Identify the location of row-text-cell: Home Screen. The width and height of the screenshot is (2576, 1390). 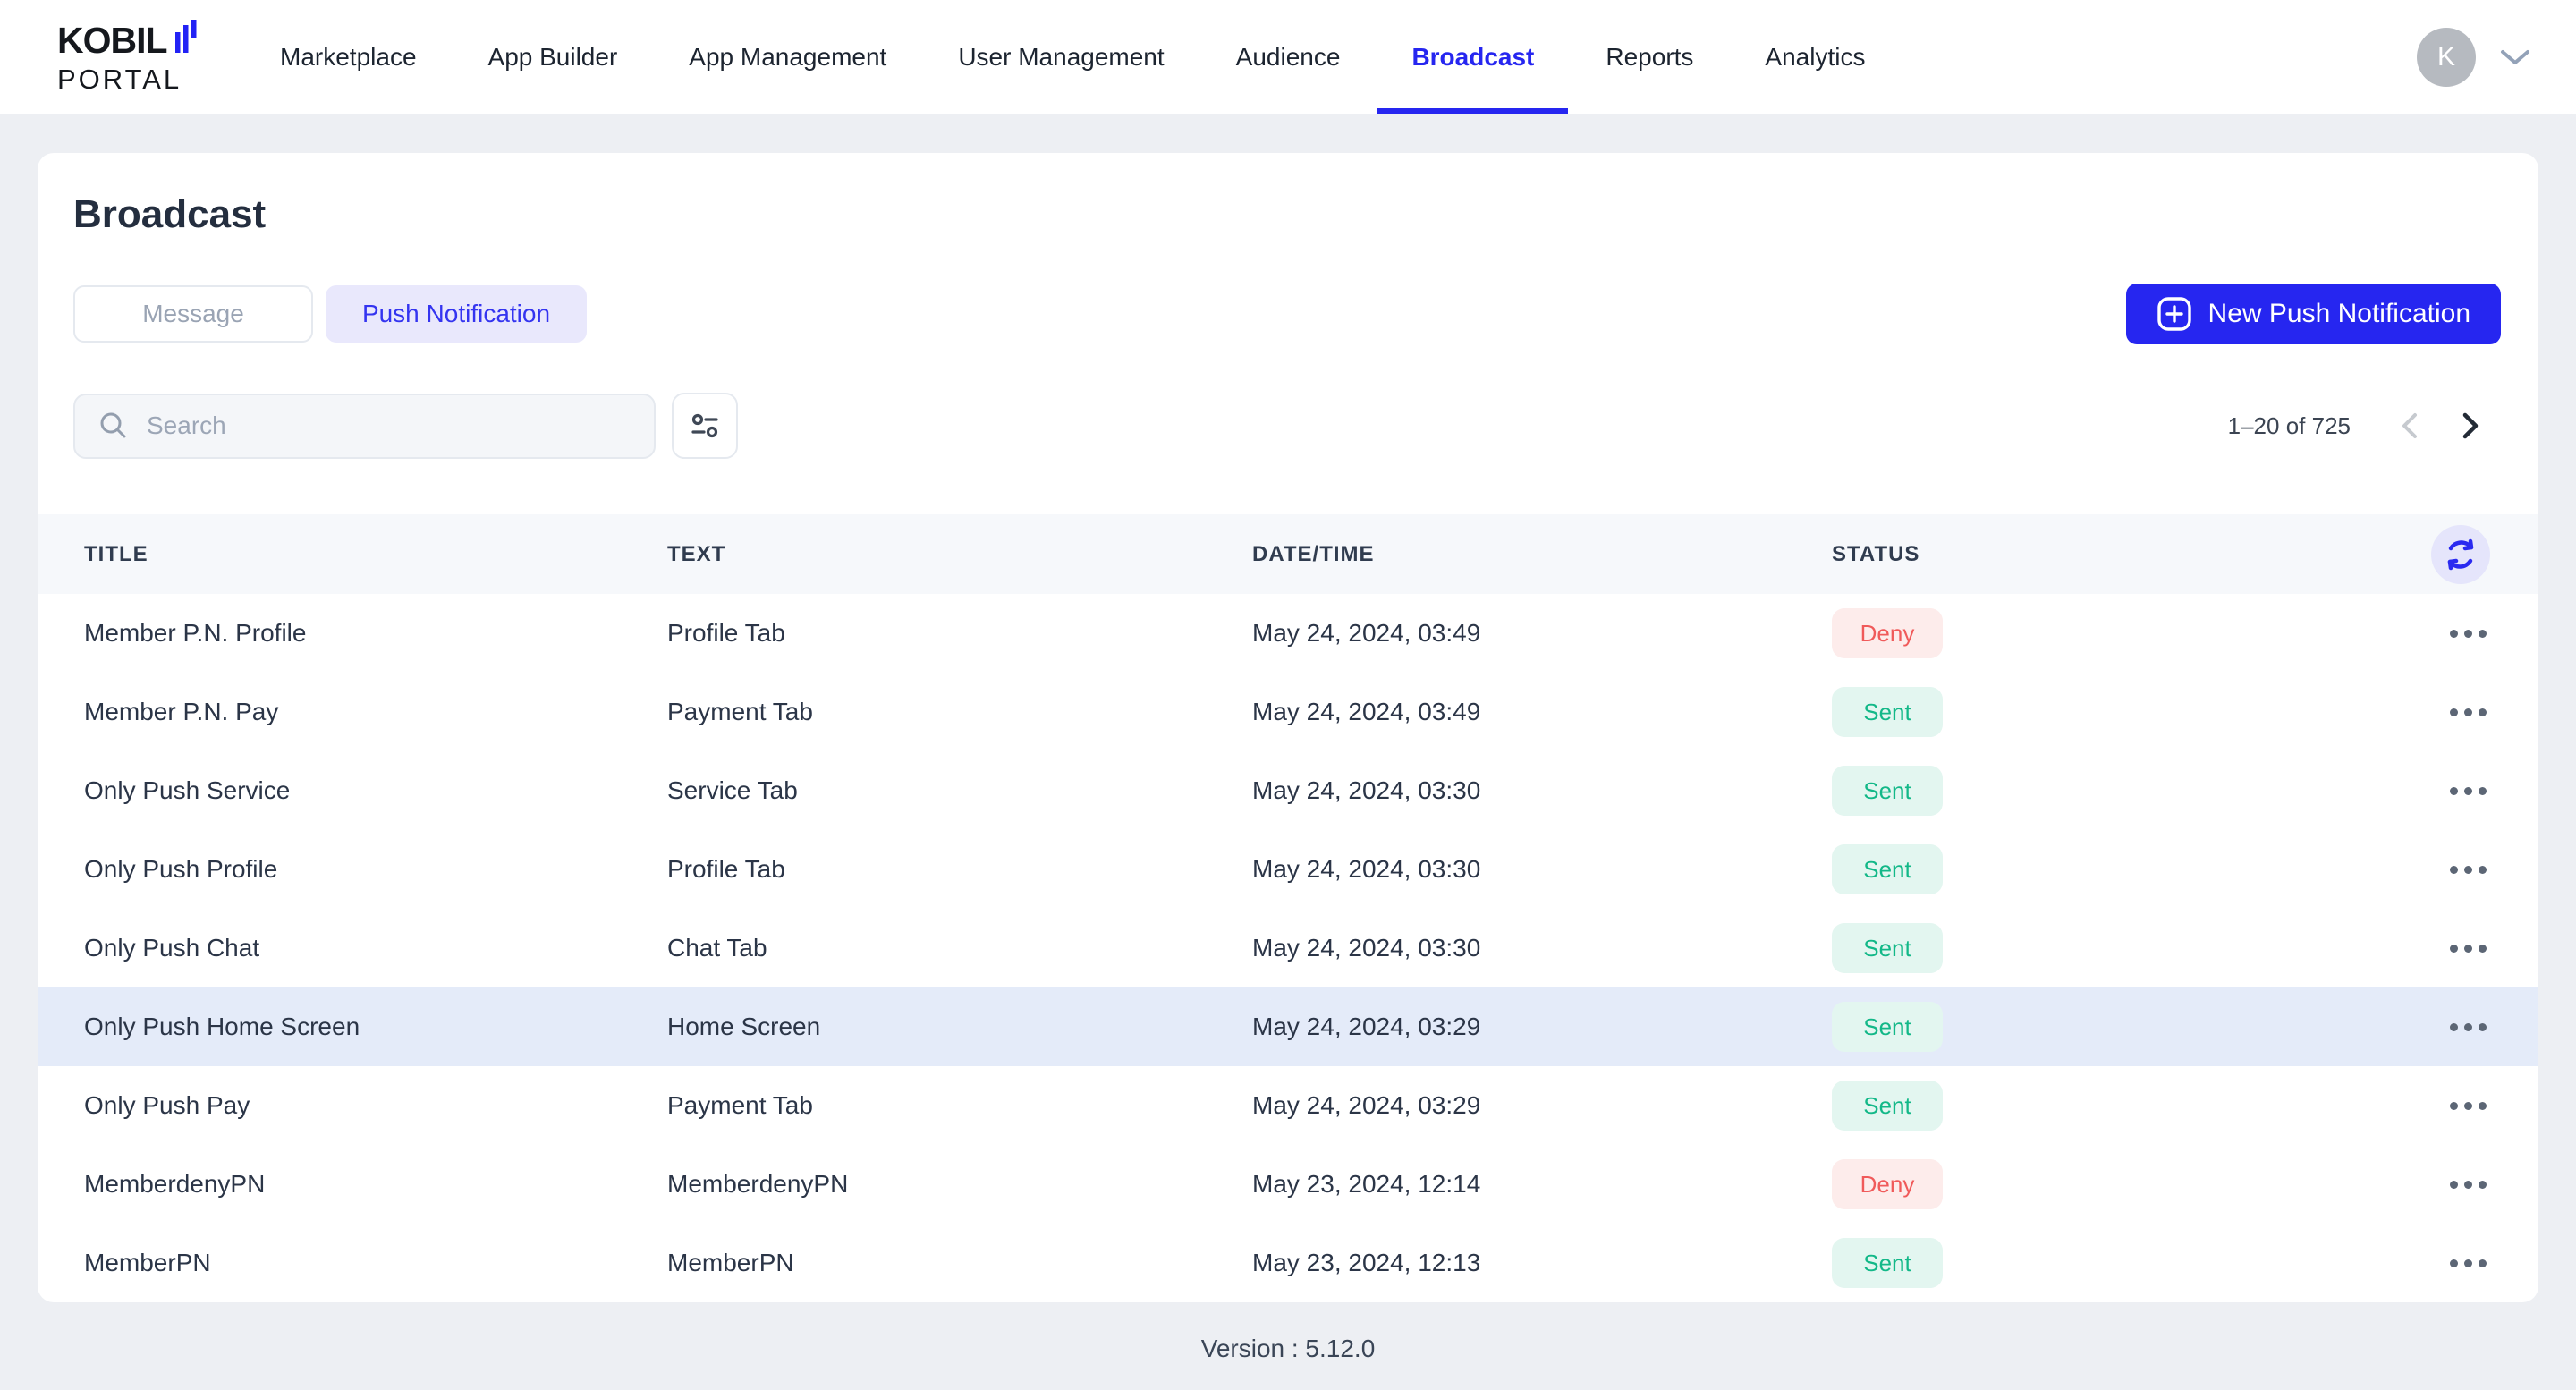
(744, 1026).